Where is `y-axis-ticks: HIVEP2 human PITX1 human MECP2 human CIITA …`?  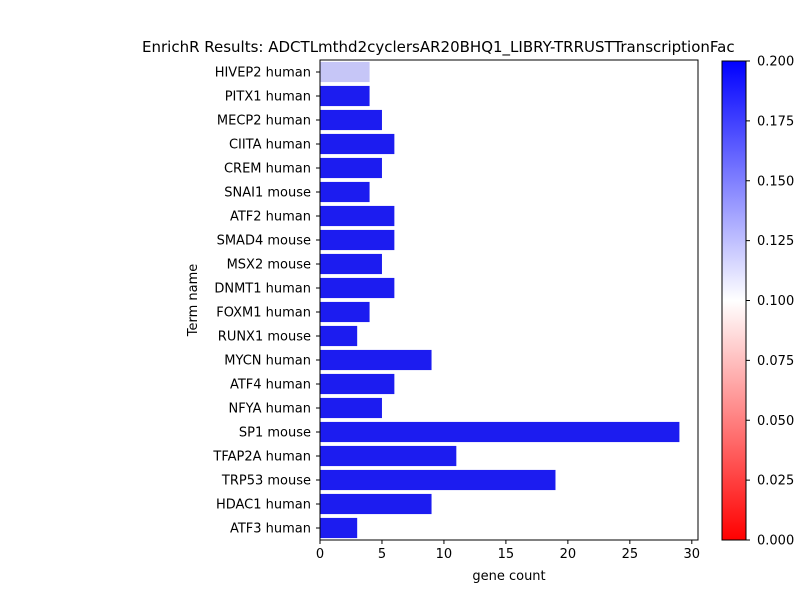 y-axis-ticks: HIVEP2 human PITX1 human MECP2 human CIITA … is located at coordinates (266, 301).